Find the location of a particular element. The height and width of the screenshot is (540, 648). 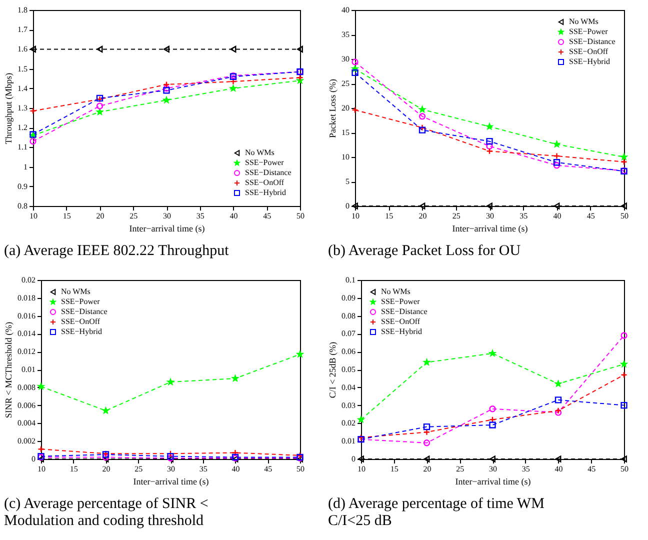

y-axis-title: C/I < 25dB (%) is located at coordinates (333, 370).